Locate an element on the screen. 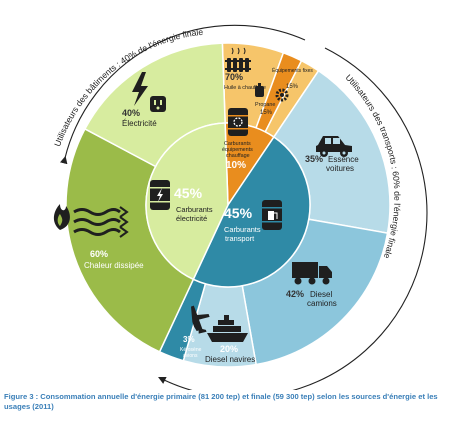 This screenshot has height=427, width=453. oil-barrel-heating-icon is located at coordinates (238, 122).